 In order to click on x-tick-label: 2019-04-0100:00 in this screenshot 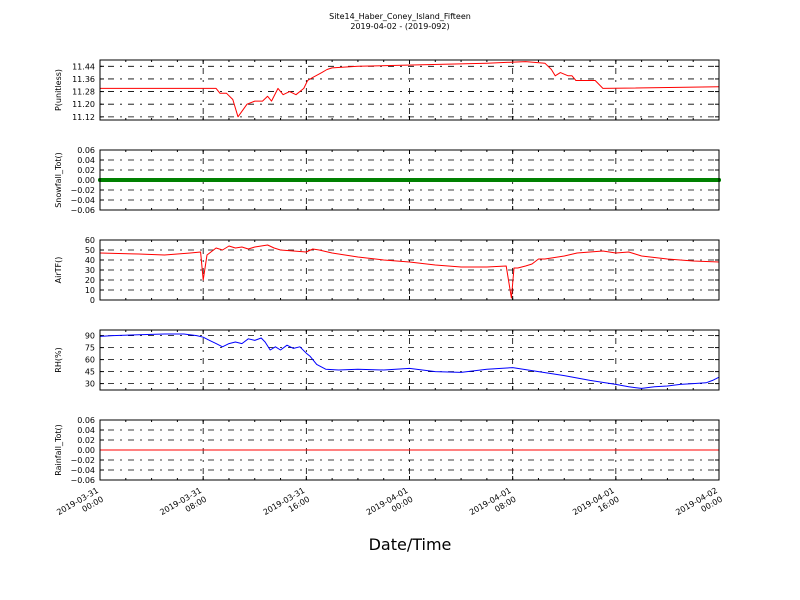, I will do `click(390, 506)`.